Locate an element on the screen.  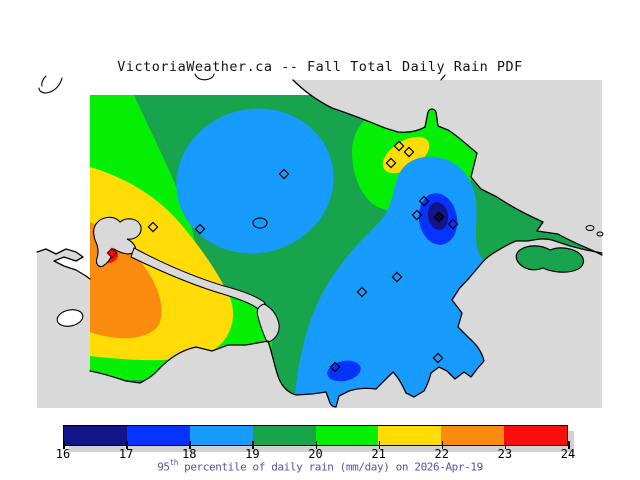
colorbar is located at coordinates (315, 435).